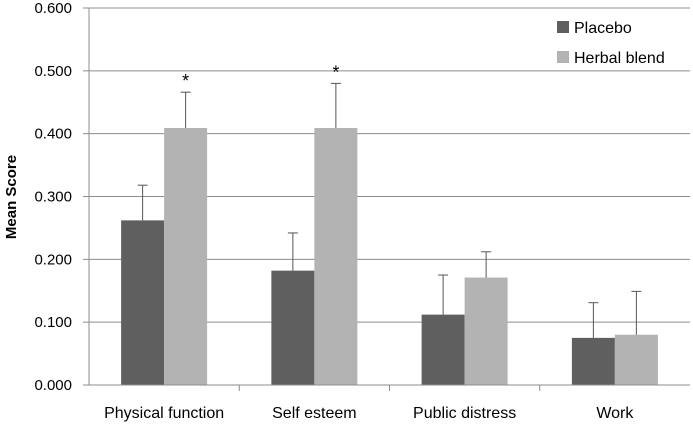 The width and height of the screenshot is (693, 424). What do you see at coordinates (53, 322) in the screenshot?
I see `y-tick-label: 0.100` at bounding box center [53, 322].